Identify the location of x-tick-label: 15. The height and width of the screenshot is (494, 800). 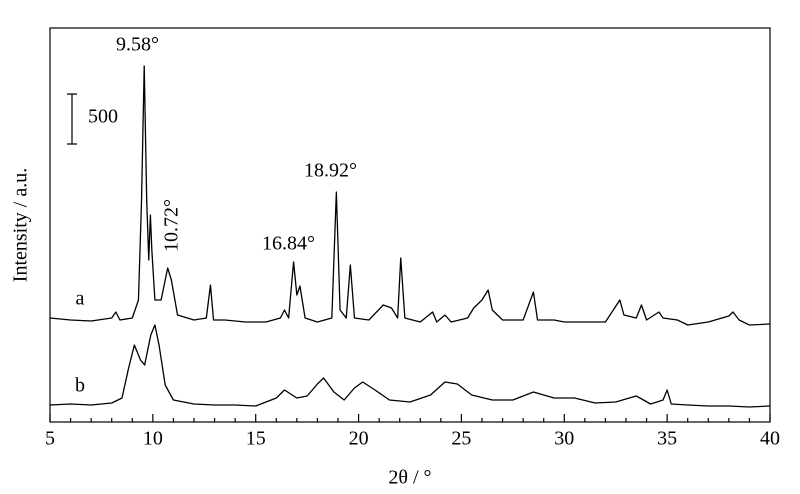
(256, 439).